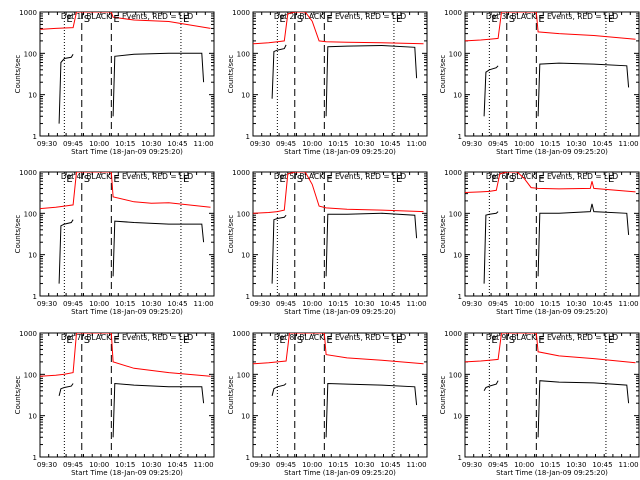  Describe the element at coordinates (30, 375) in the screenshot. I see `panel-7-y-tick-label: 100` at that location.